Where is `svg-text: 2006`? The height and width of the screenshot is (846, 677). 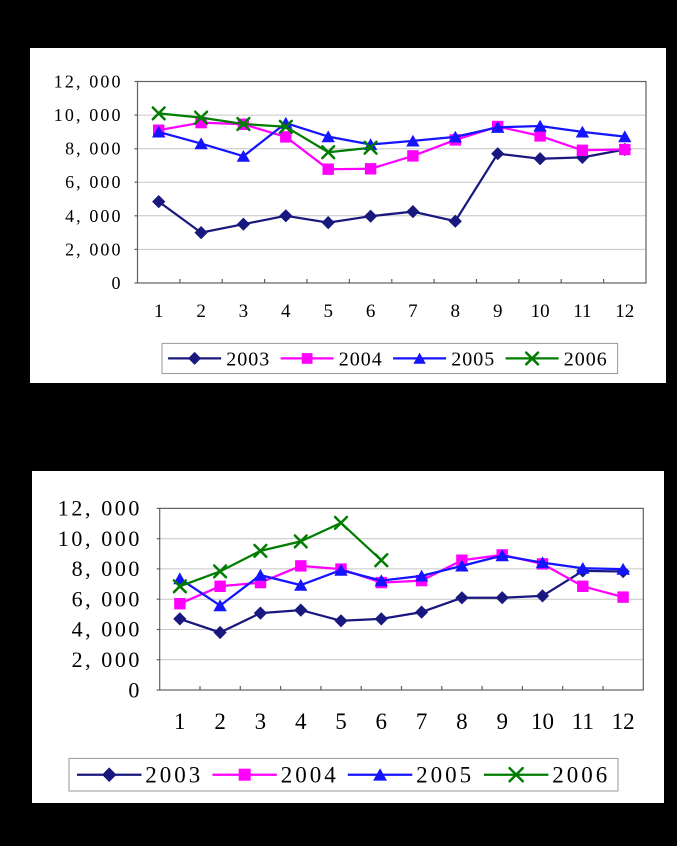
svg-text: 2006 is located at coordinates (585, 359).